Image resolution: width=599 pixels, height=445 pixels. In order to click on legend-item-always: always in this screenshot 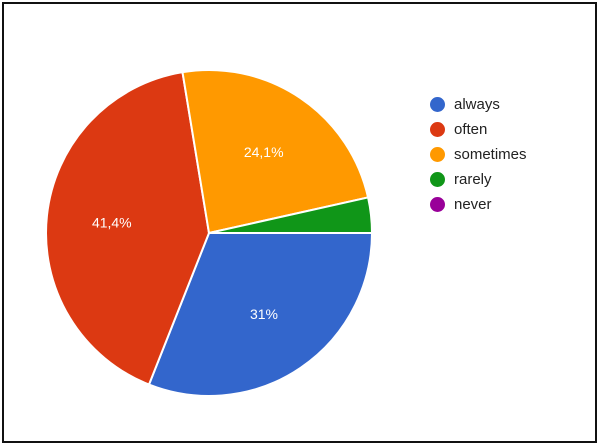, I will do `click(478, 104)`.